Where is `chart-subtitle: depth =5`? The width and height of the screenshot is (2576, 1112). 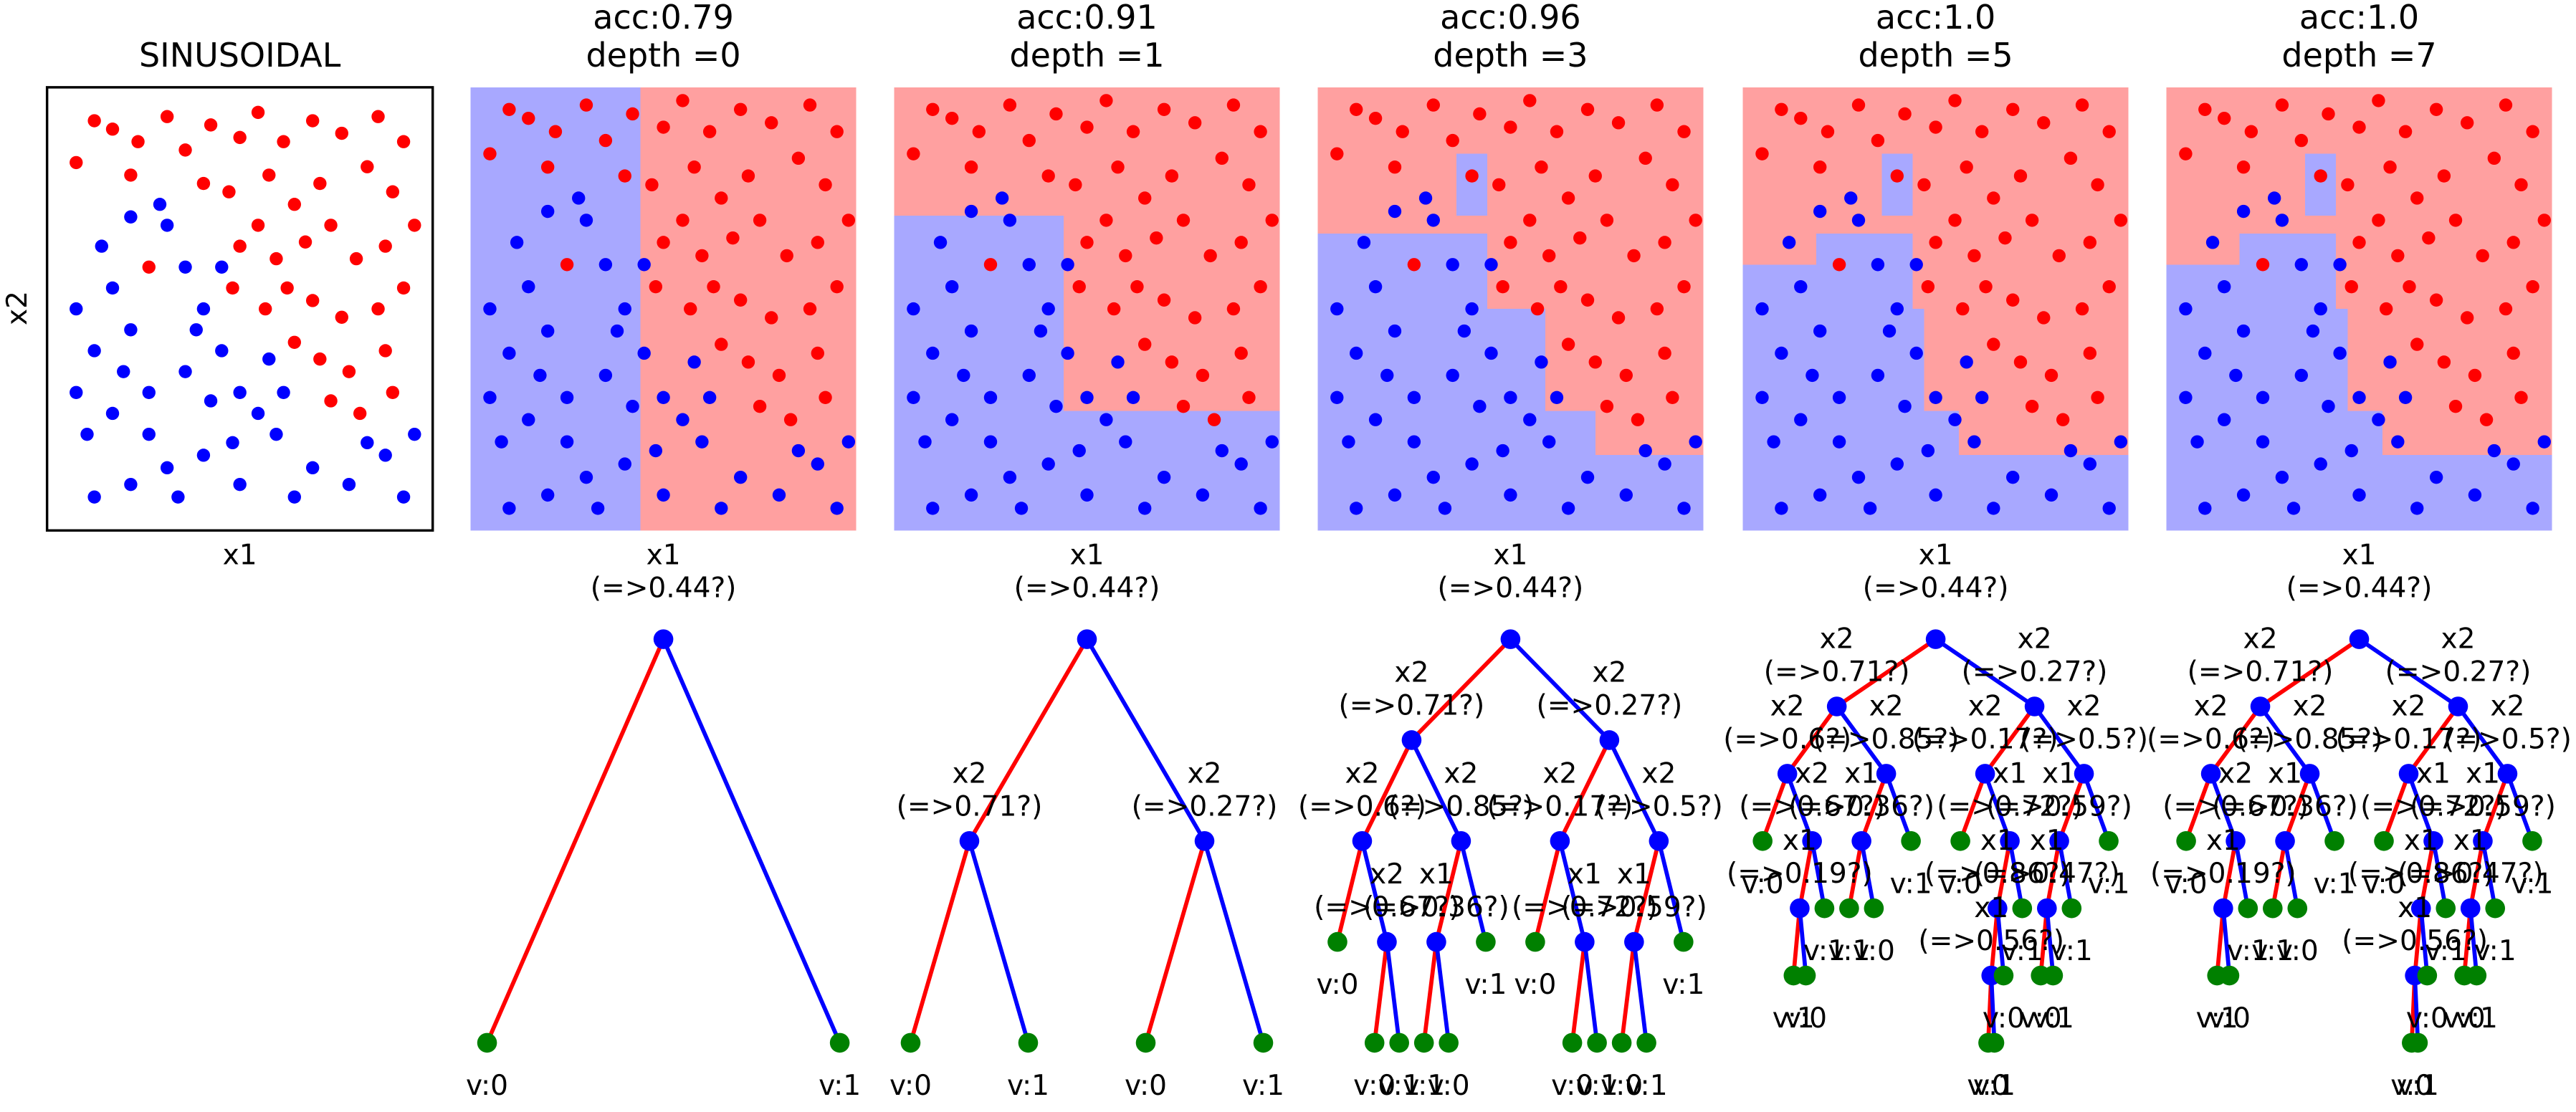 chart-subtitle: depth =5 is located at coordinates (1936, 55).